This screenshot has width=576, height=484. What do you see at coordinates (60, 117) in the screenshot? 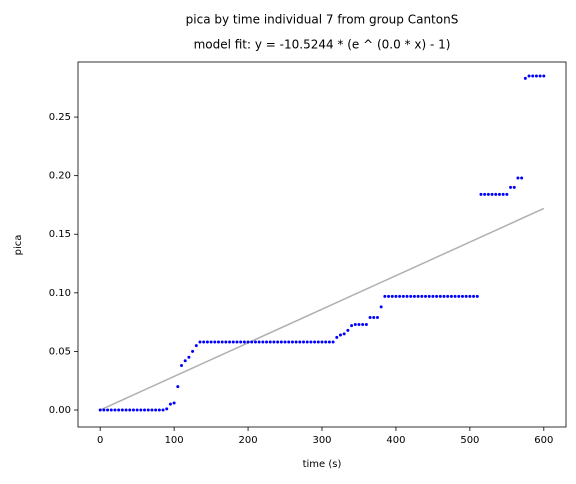
I see `y-tick-label: 0.25` at bounding box center [60, 117].